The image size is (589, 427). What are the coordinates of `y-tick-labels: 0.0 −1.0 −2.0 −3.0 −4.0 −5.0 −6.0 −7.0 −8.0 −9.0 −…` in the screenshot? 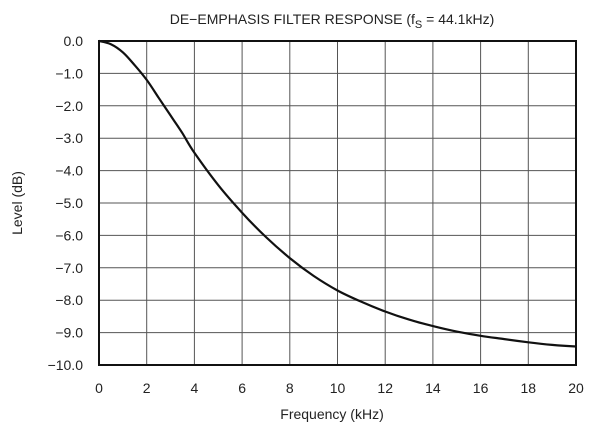 It's located at (66, 203).